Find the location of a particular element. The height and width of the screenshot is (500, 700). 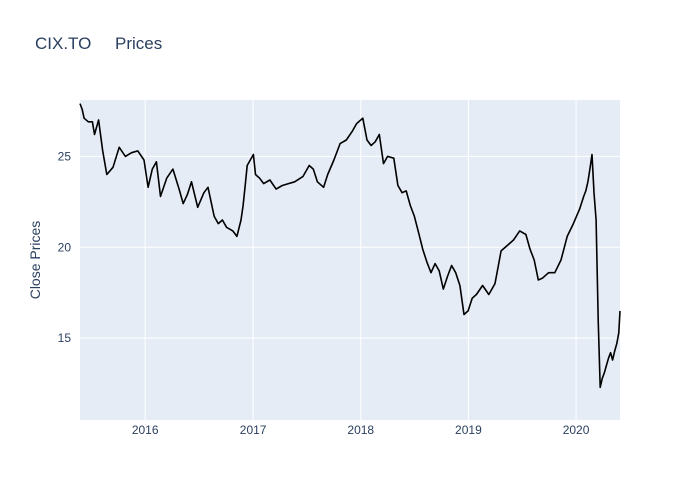

y-tick-label: 20 is located at coordinates (65, 247).